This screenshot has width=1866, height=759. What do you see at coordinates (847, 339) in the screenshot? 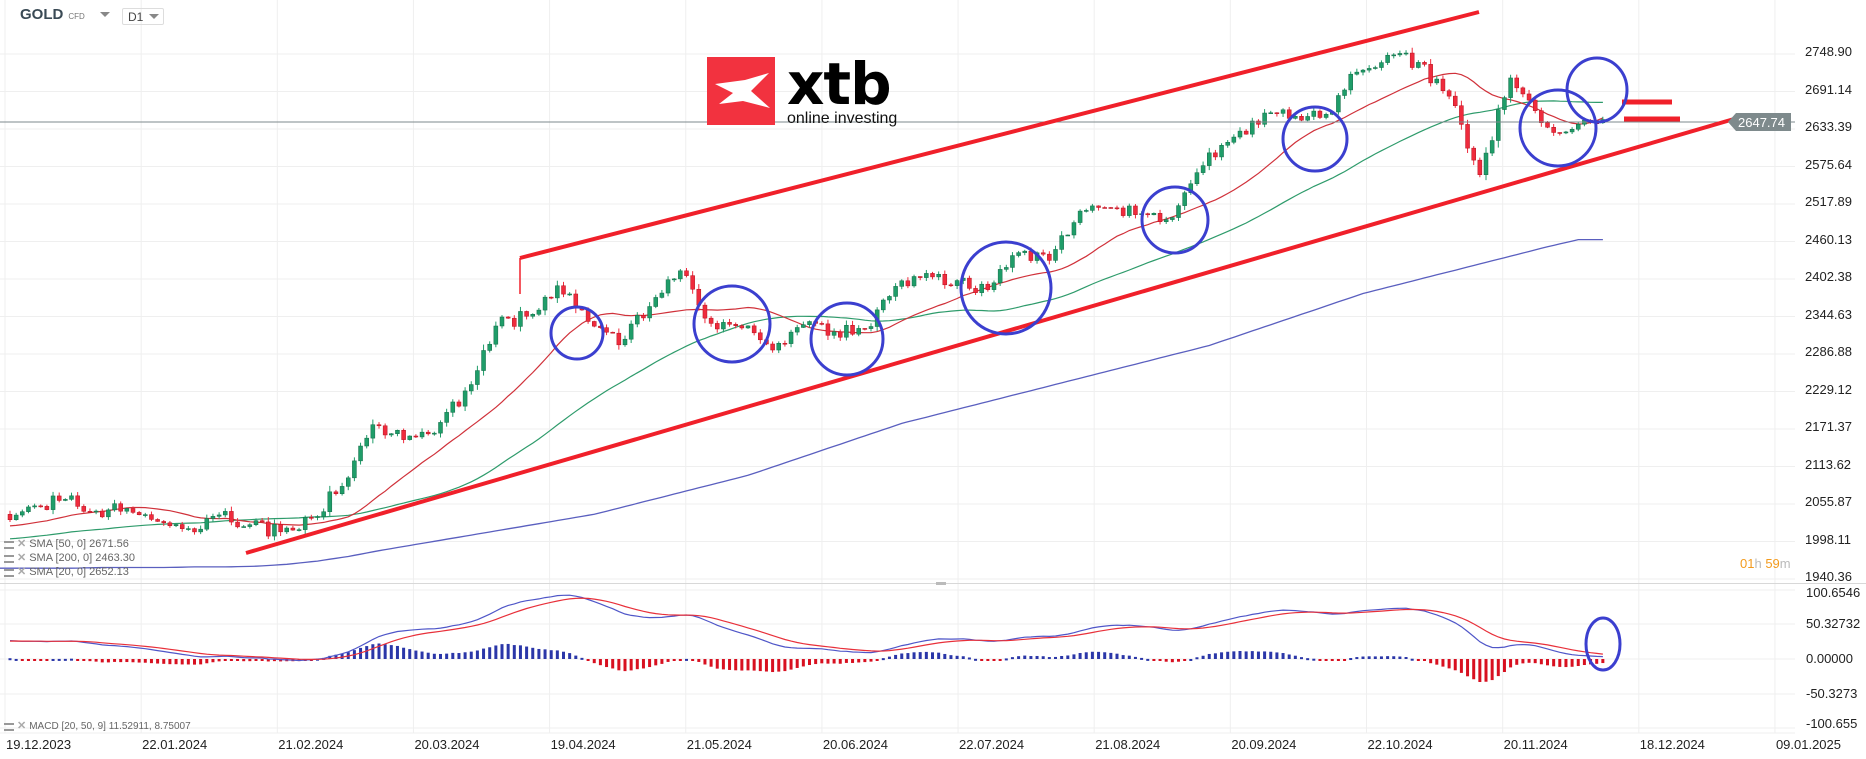
I see `highlight-circle` at bounding box center [847, 339].